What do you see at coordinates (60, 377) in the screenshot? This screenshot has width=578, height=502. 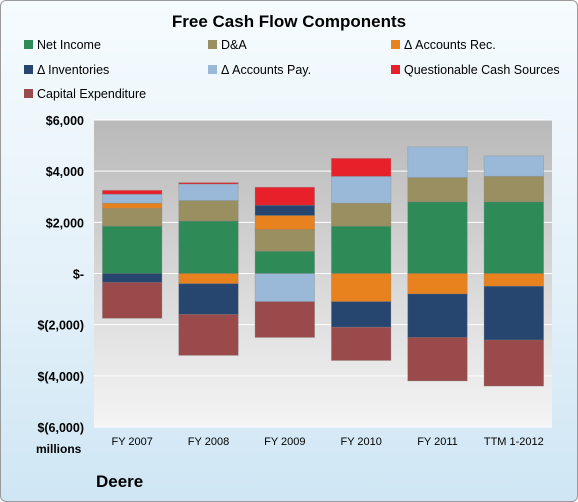 I see `y-tick-label: $(4,000)` at bounding box center [60, 377].